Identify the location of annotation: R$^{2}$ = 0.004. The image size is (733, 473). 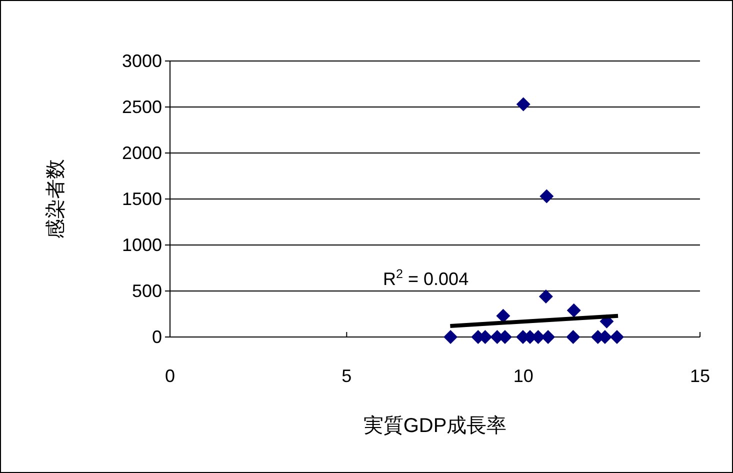
(426, 278).